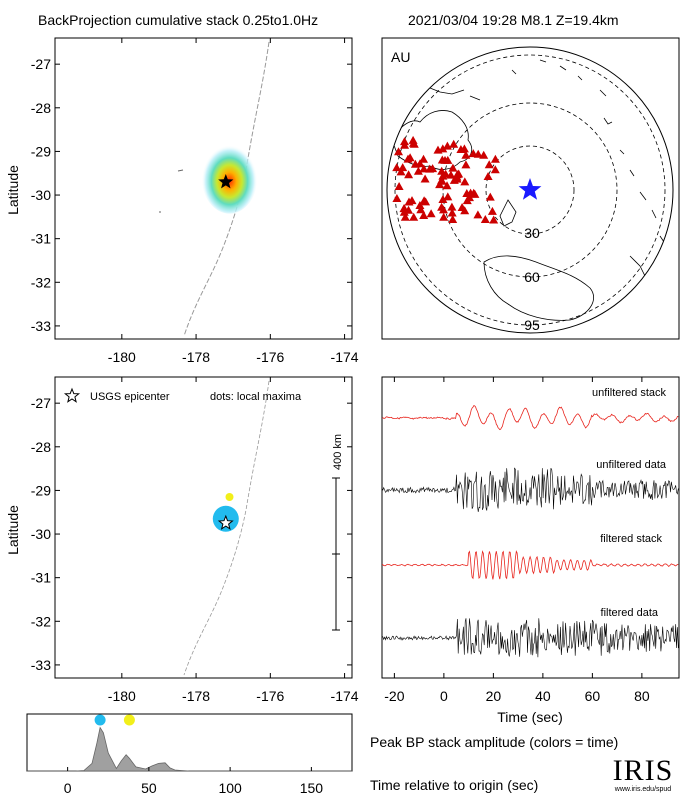 This screenshot has width=686, height=798. What do you see at coordinates (530, 565) in the screenshot?
I see `filtered-stack-trace` at bounding box center [530, 565].